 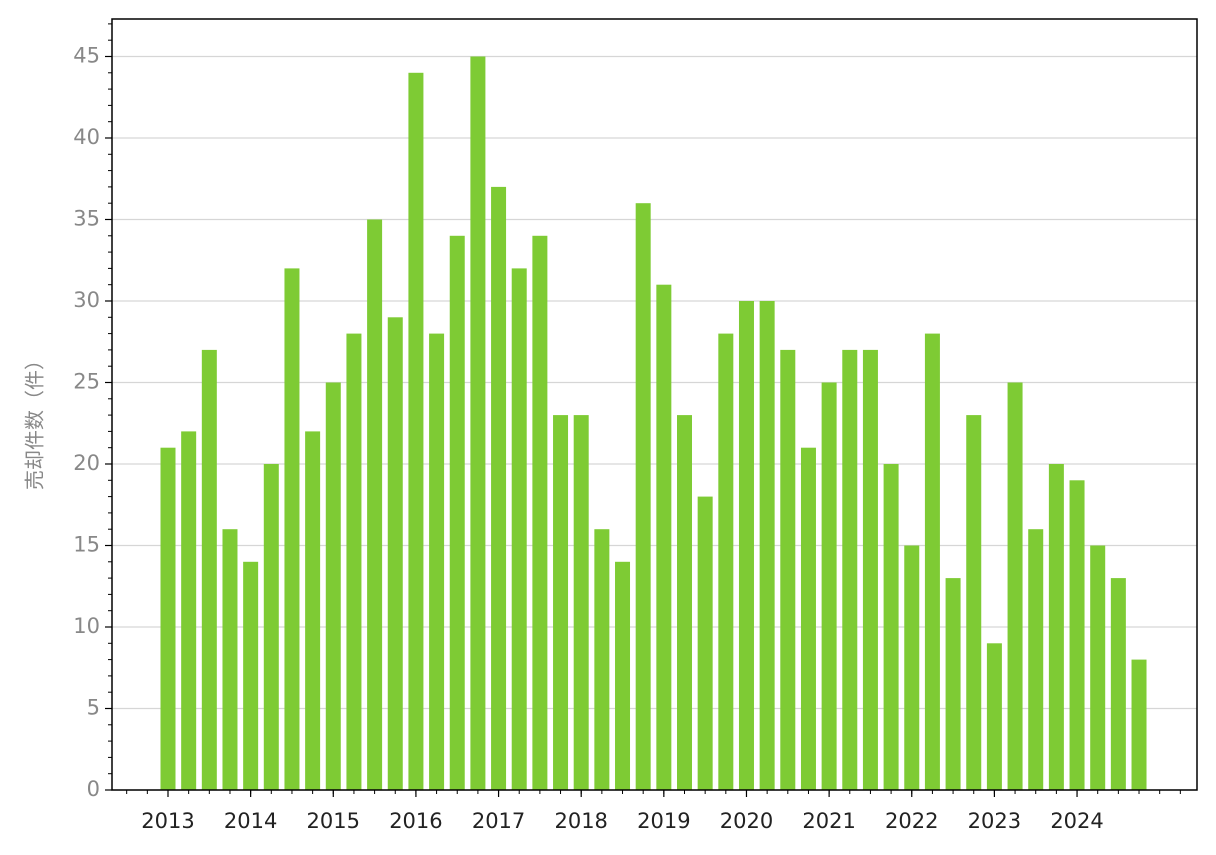 I want to click on y-axis-label: 売却件数（件）, so click(x=35, y=420).